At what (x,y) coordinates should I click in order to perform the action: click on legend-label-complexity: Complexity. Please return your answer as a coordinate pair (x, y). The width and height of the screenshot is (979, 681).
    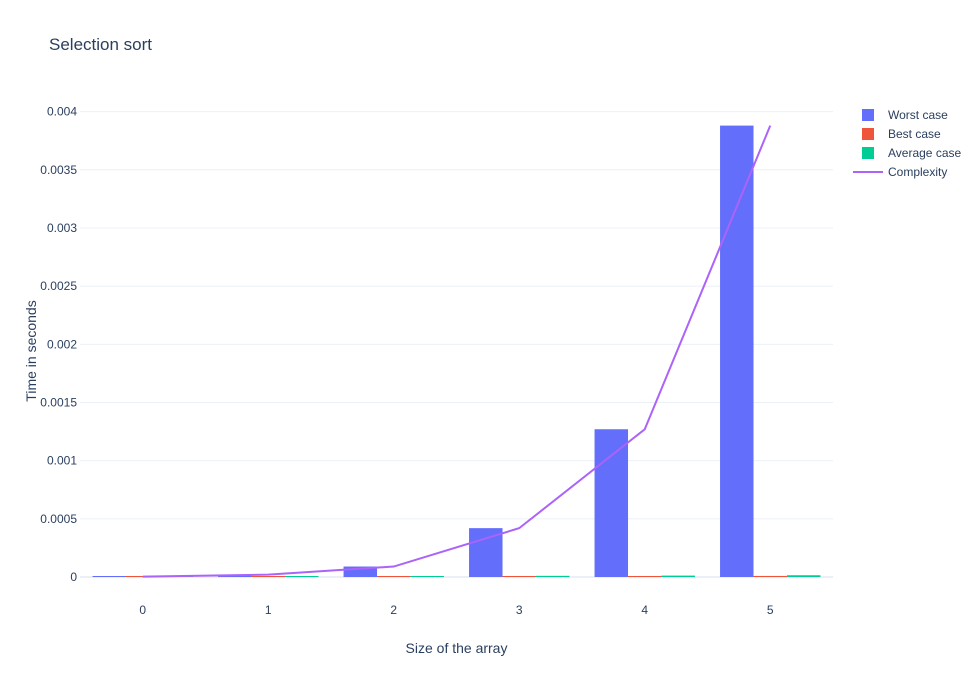
    Looking at the image, I should click on (917, 172).